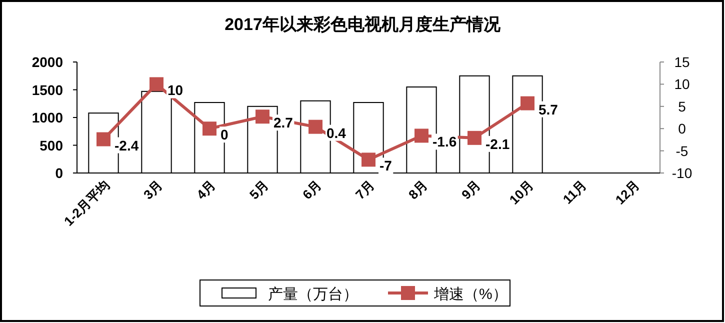  What do you see at coordinates (682, 84) in the screenshot?
I see `y2-tick-label: 10` at bounding box center [682, 84].